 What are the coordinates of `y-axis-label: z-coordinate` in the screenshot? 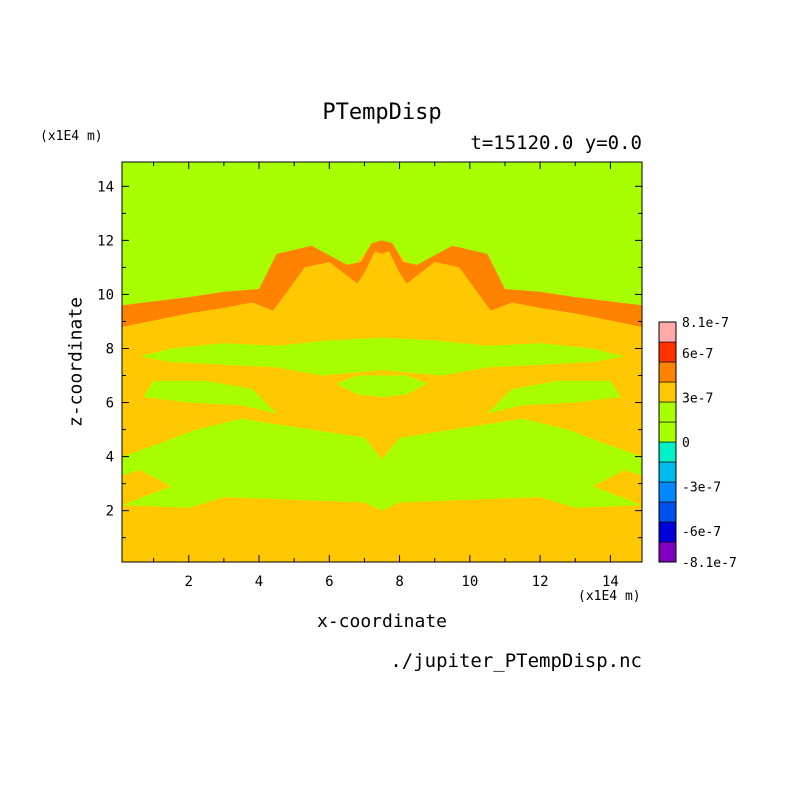 It's located at (76, 362).